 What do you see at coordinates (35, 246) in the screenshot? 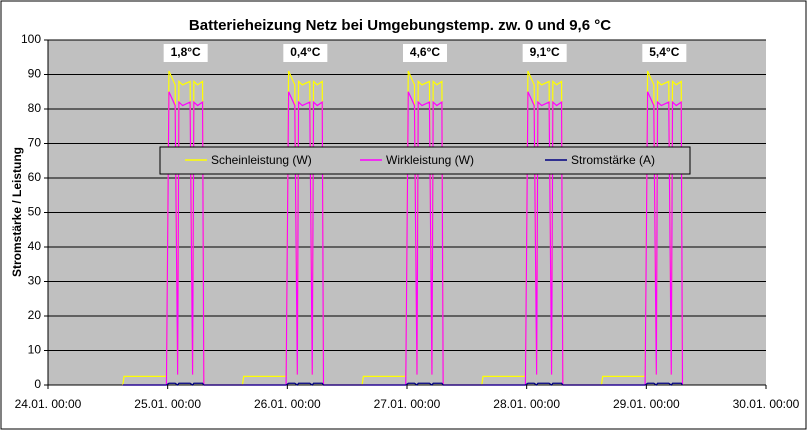
I see `y-tick-label: 40` at bounding box center [35, 246].